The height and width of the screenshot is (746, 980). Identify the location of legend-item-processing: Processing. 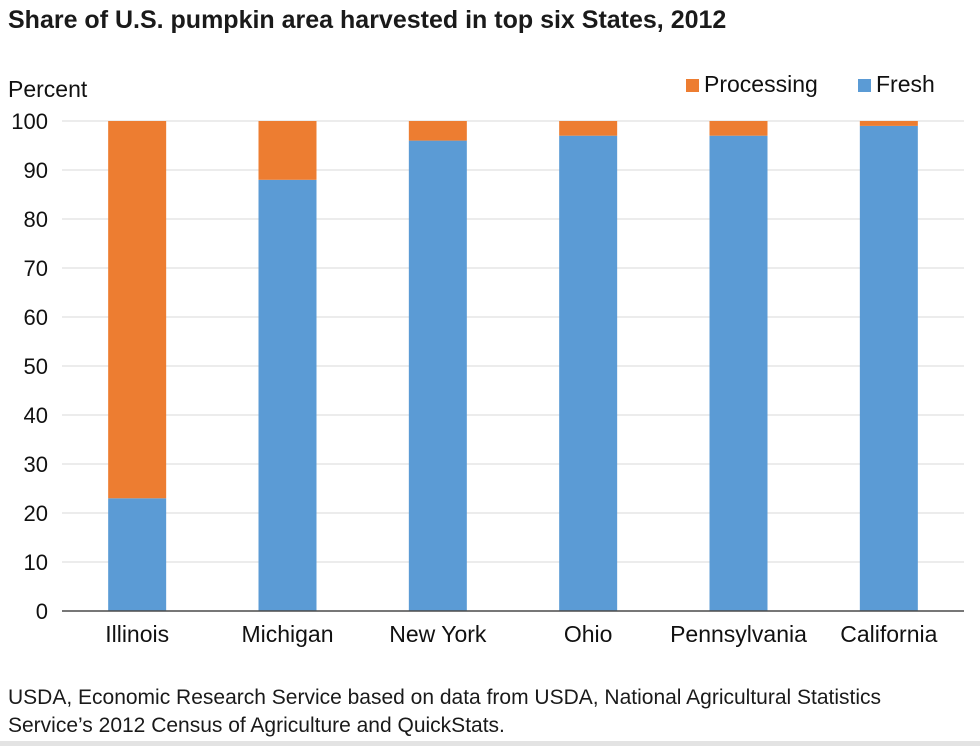
(752, 84).